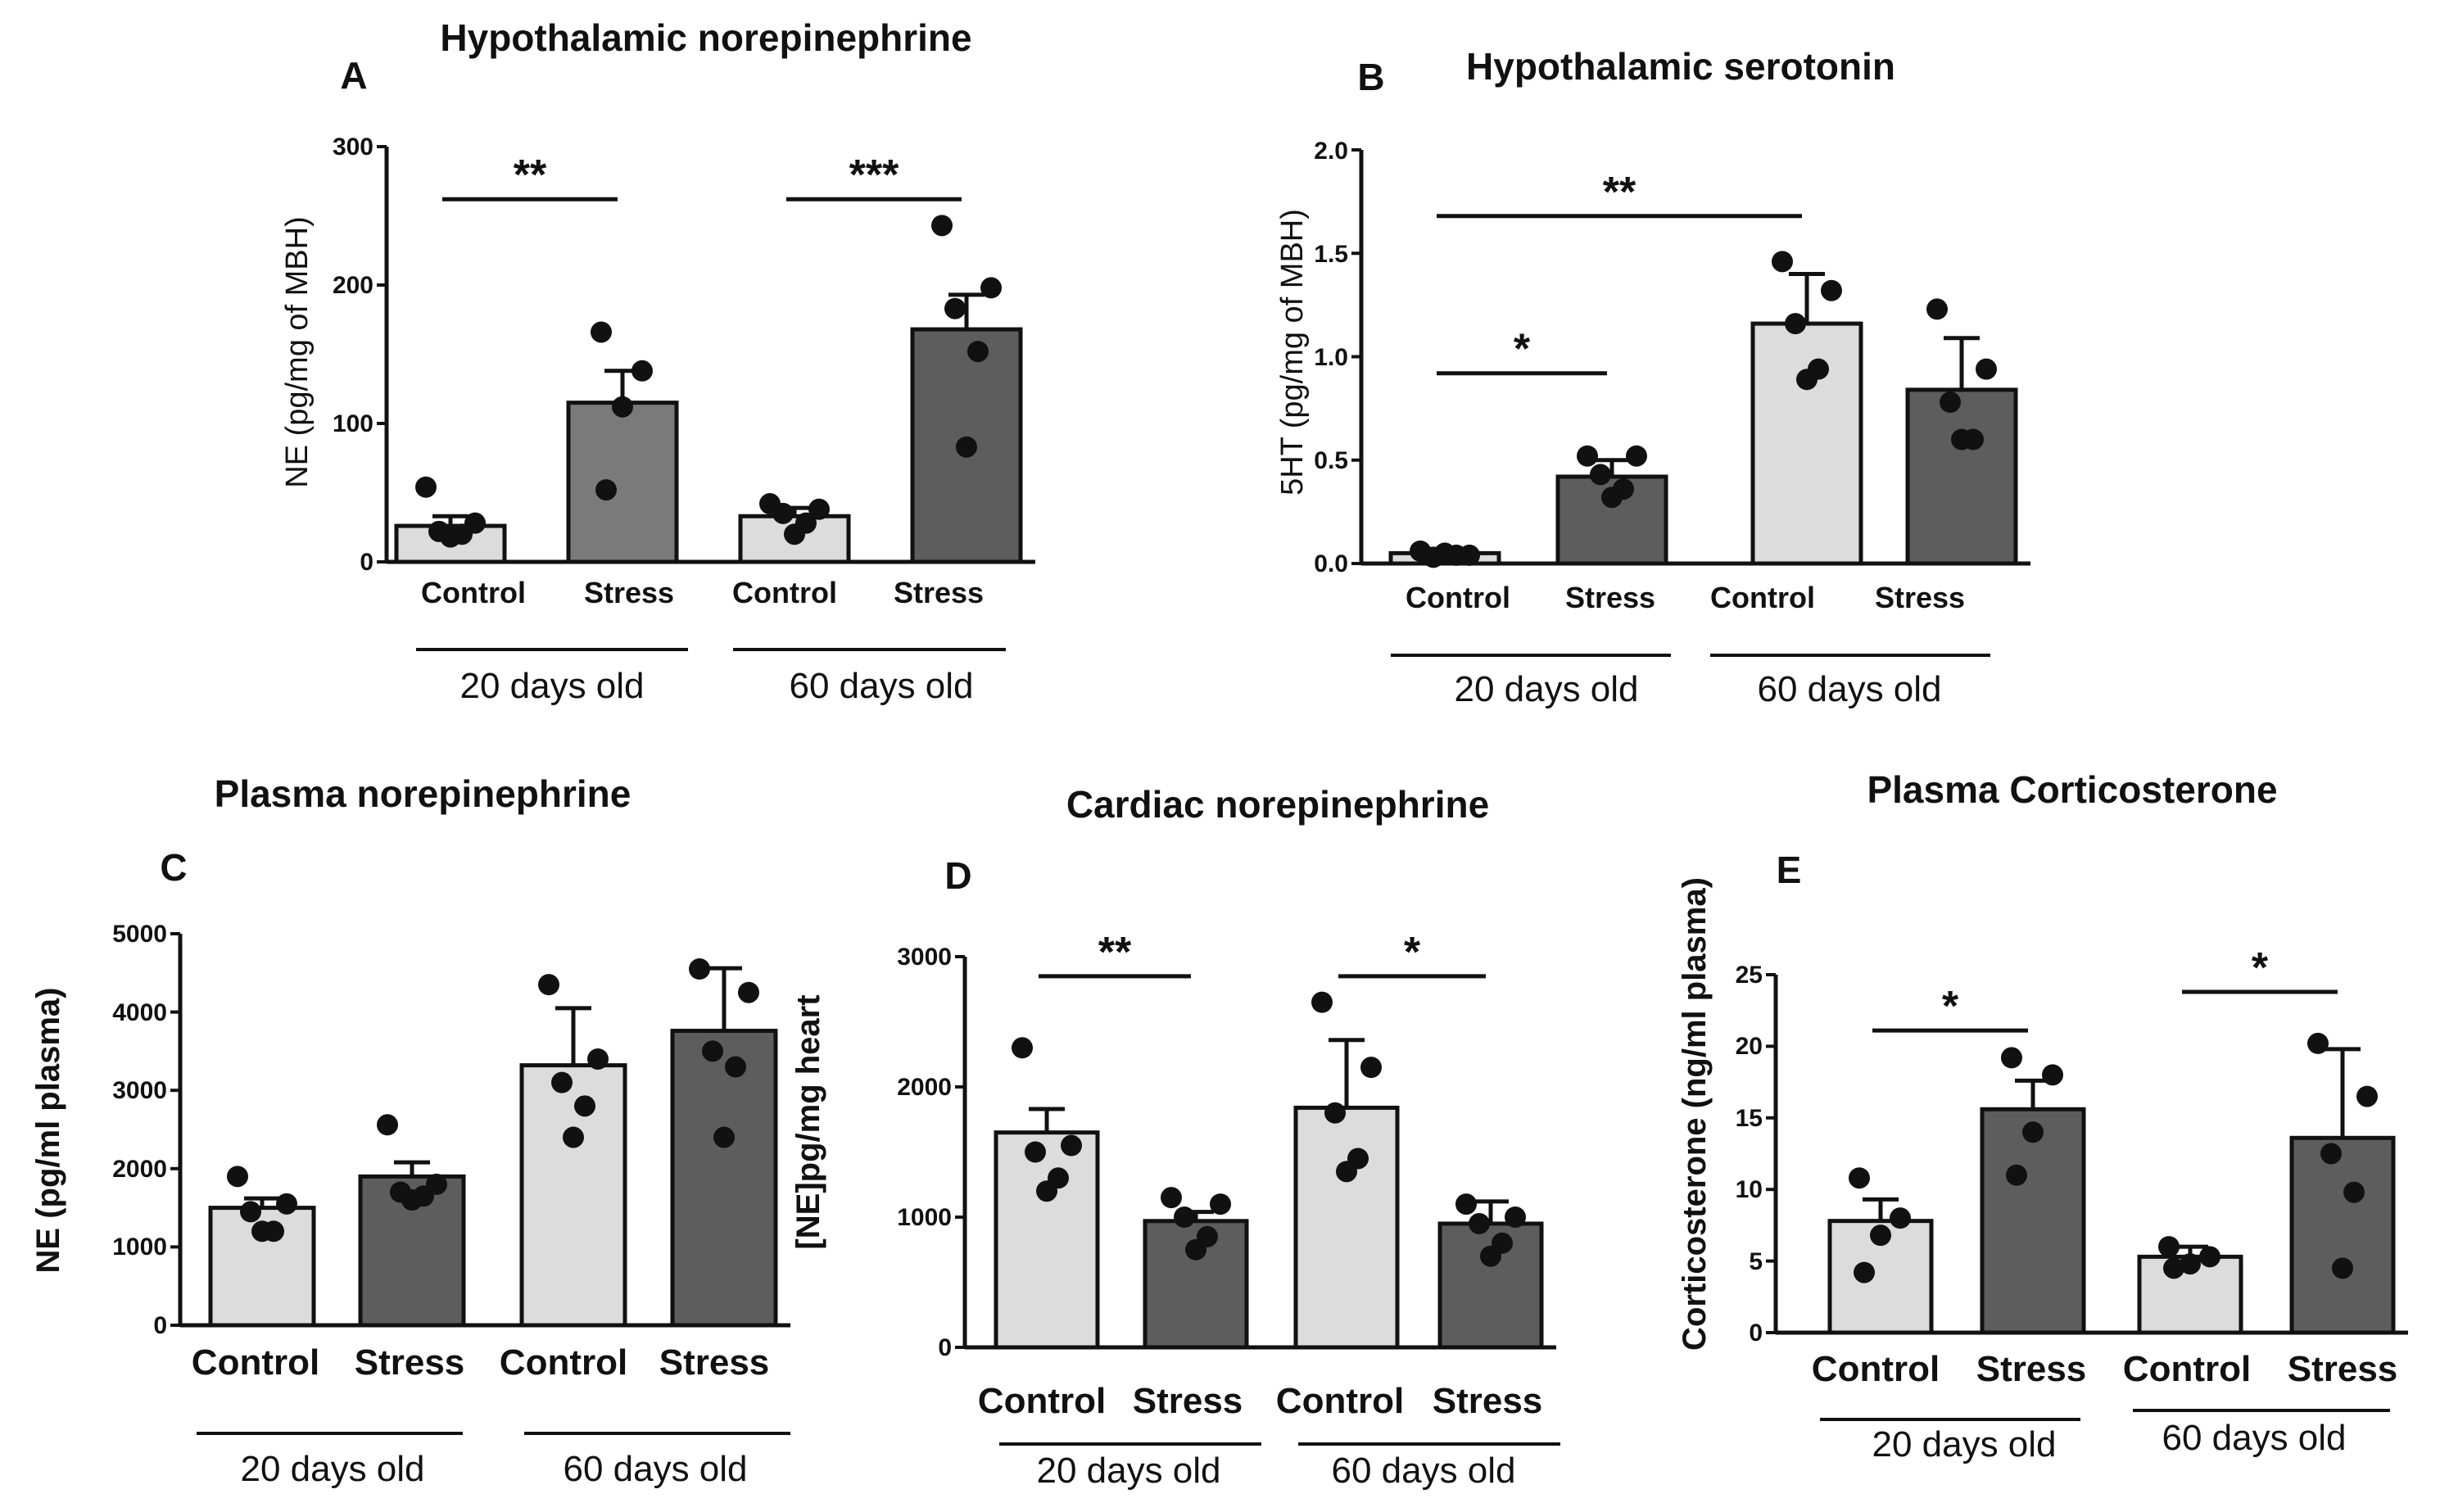 The image size is (2440, 1512). I want to click on panel-a-letter: A, so click(353, 75).